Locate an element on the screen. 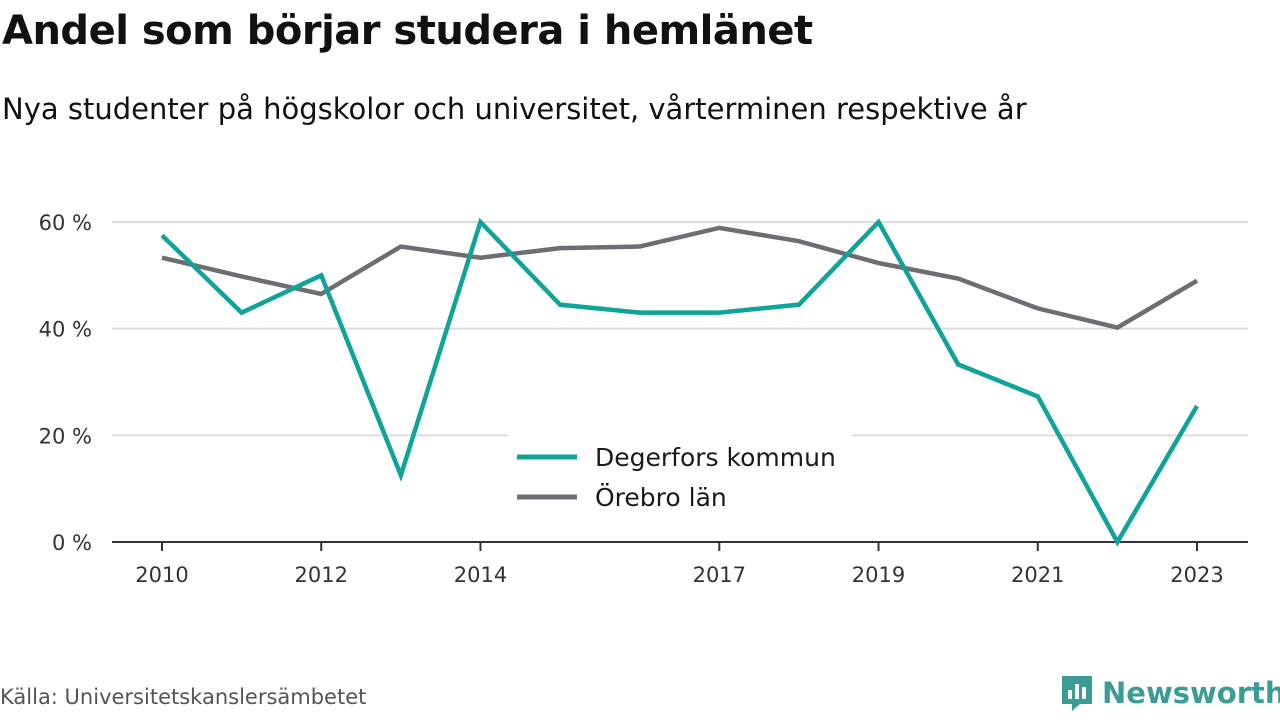 The height and width of the screenshot is (720, 1280). source-note: Källa: Universitetskanslersämbetet is located at coordinates (183, 697).